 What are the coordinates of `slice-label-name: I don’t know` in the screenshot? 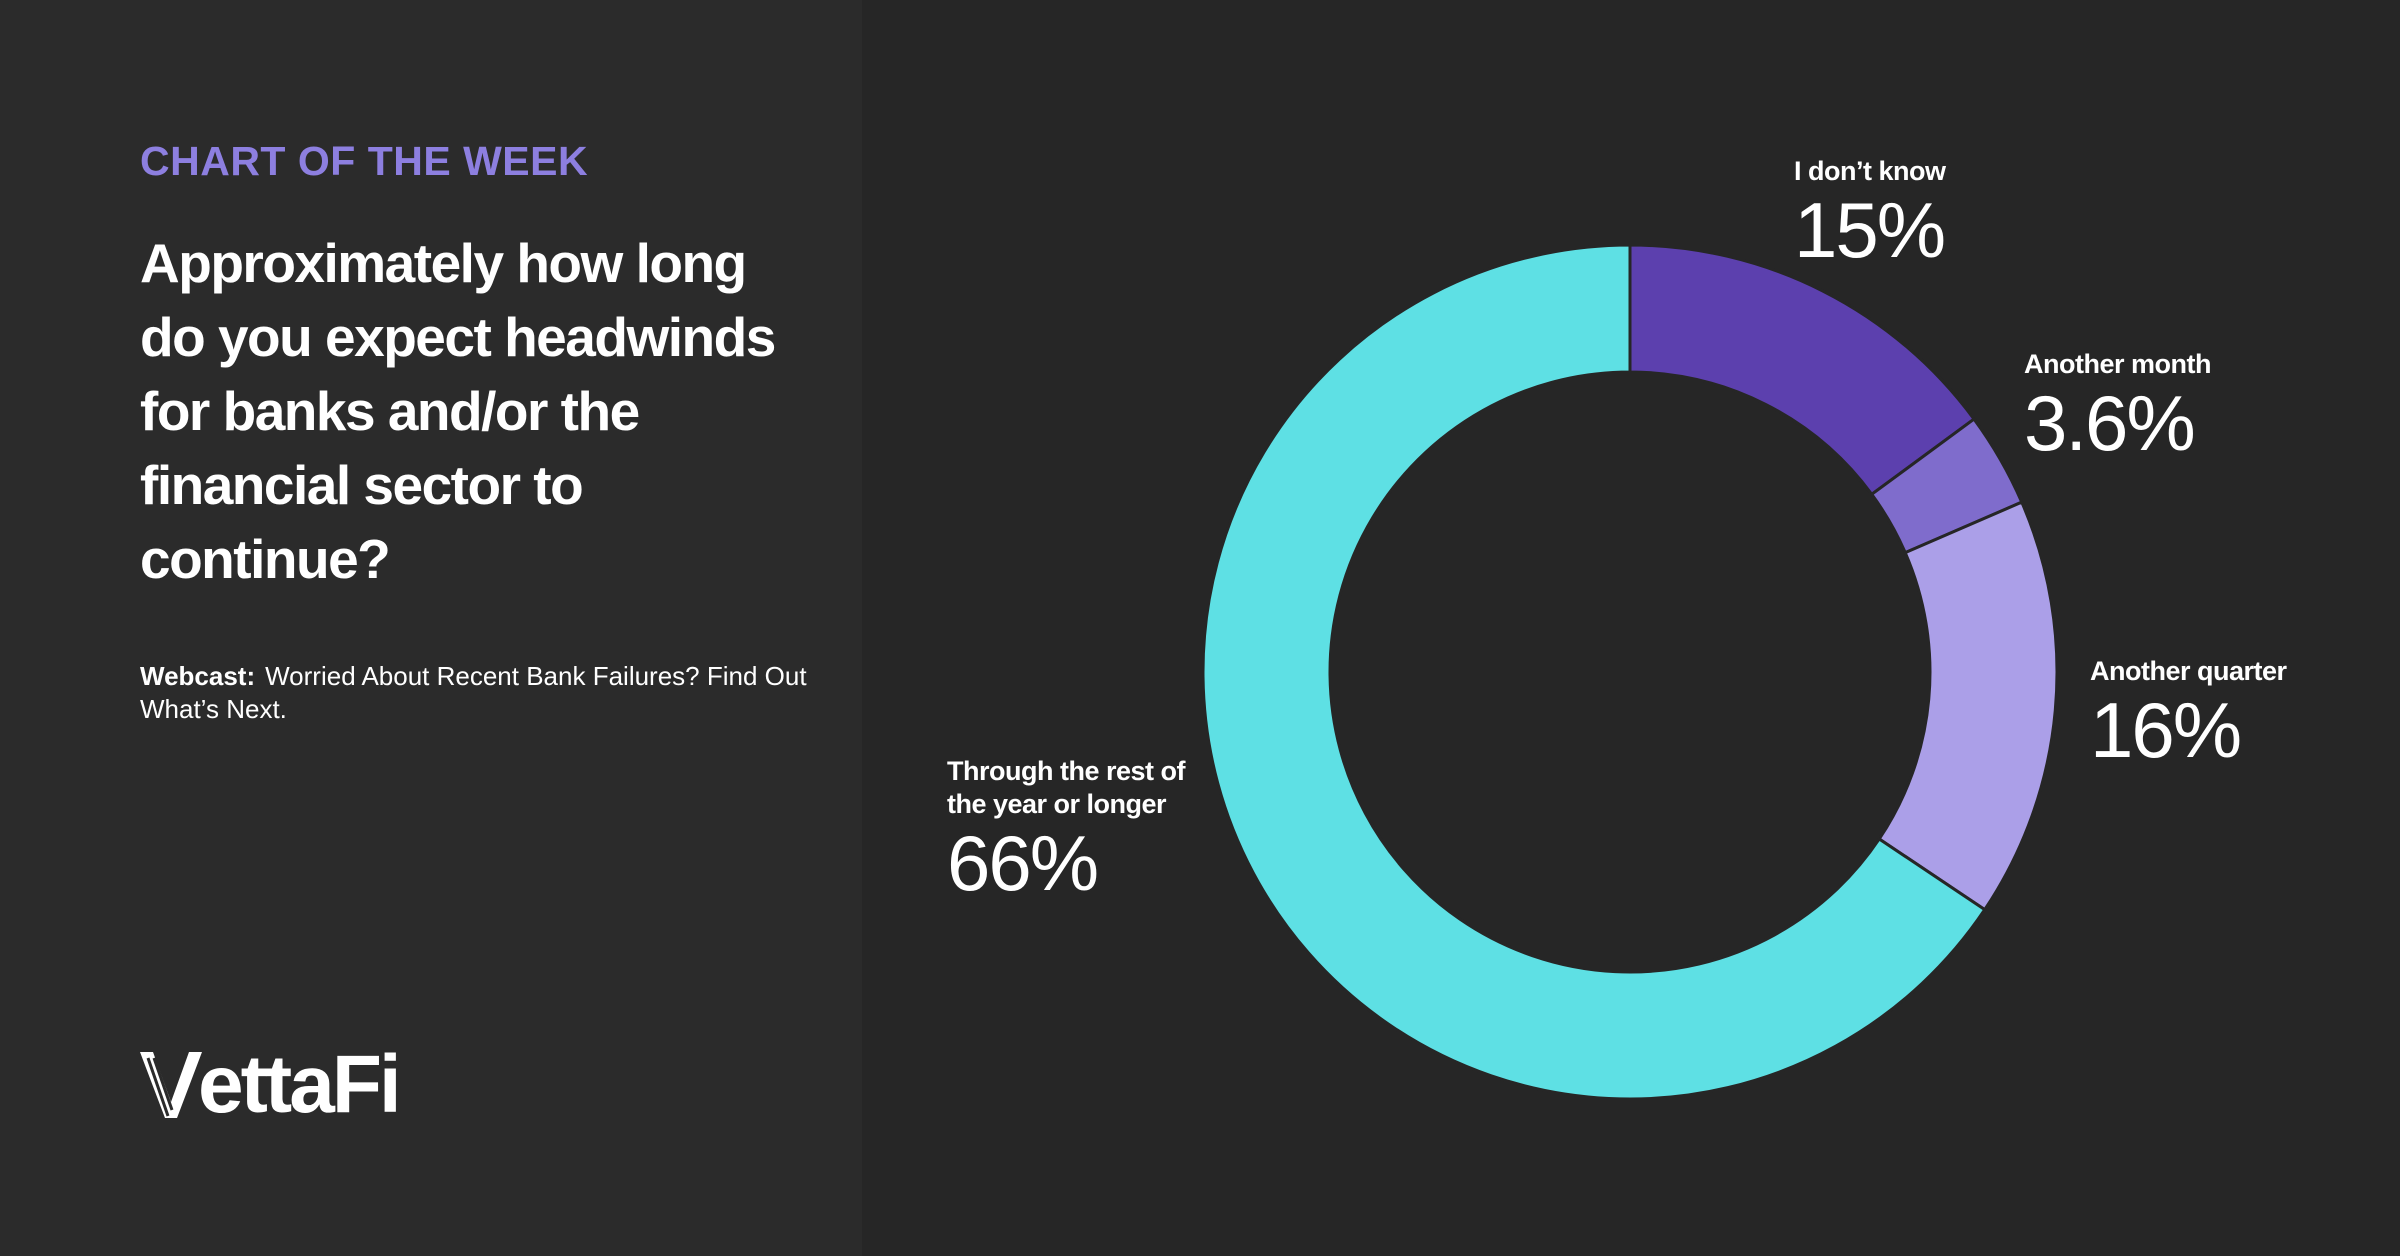 It's located at (1870, 171).